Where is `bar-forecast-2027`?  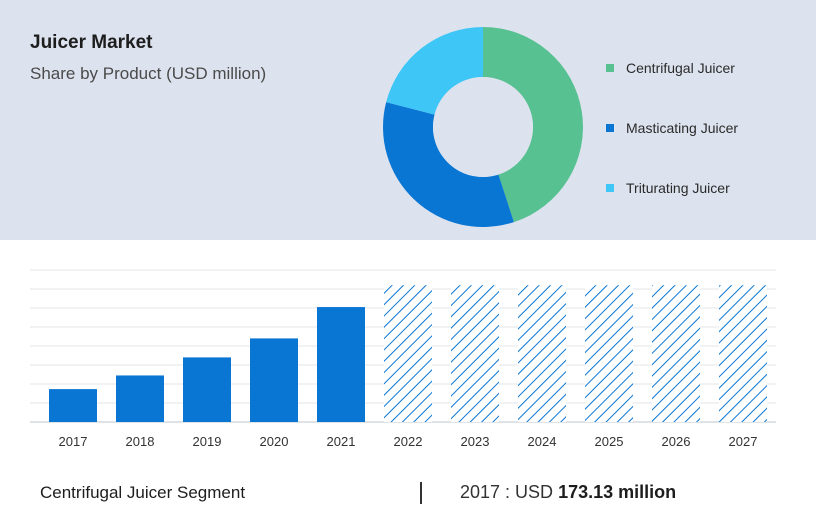
bar-forecast-2027 is located at coordinates (743, 353).